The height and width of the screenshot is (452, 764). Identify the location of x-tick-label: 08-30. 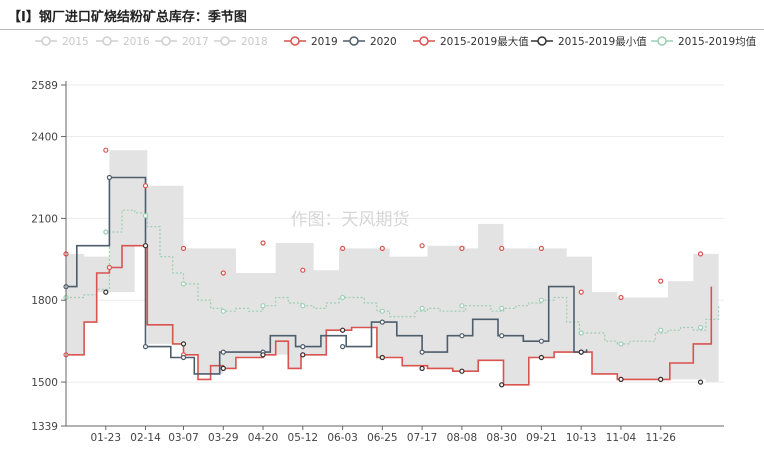
(501, 438).